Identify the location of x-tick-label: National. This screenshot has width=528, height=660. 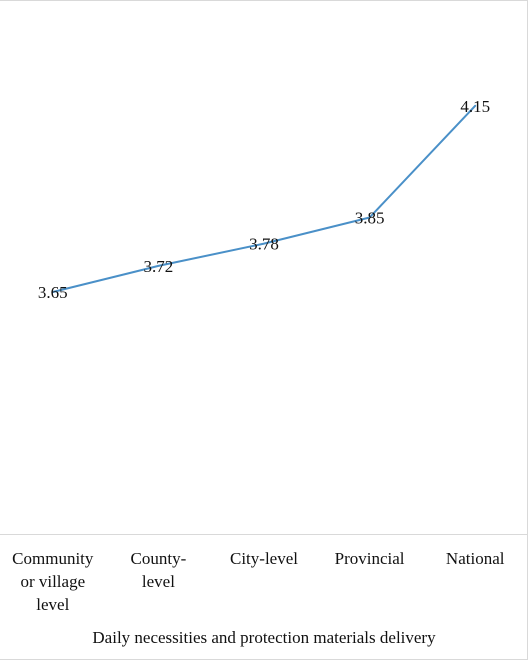
(475, 558).